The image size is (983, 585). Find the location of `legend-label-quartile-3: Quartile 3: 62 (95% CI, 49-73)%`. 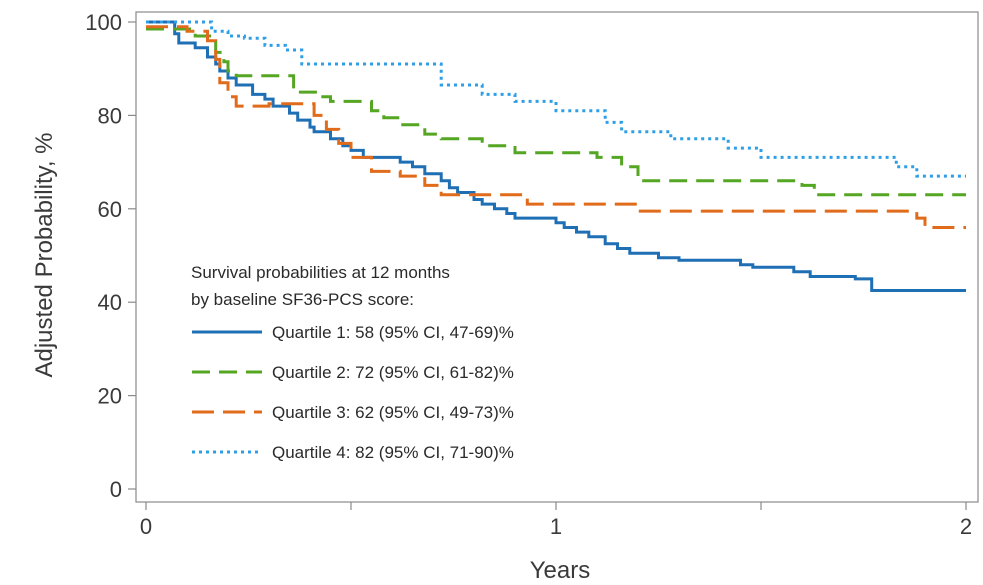

legend-label-quartile-3: Quartile 3: 62 (95% CI, 49-73)% is located at coordinates (393, 412).